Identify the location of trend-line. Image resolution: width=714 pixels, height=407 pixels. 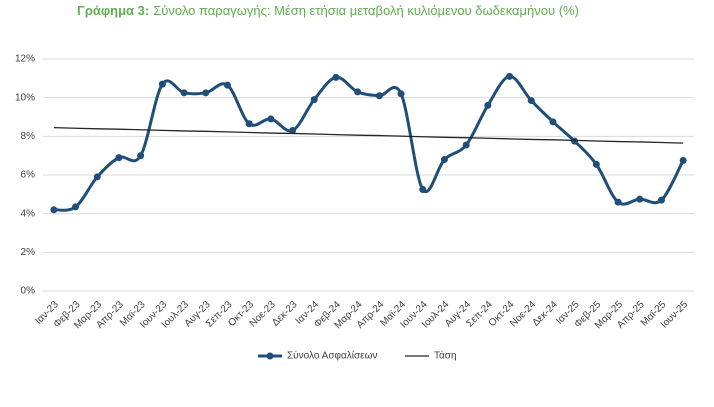
(368, 135).